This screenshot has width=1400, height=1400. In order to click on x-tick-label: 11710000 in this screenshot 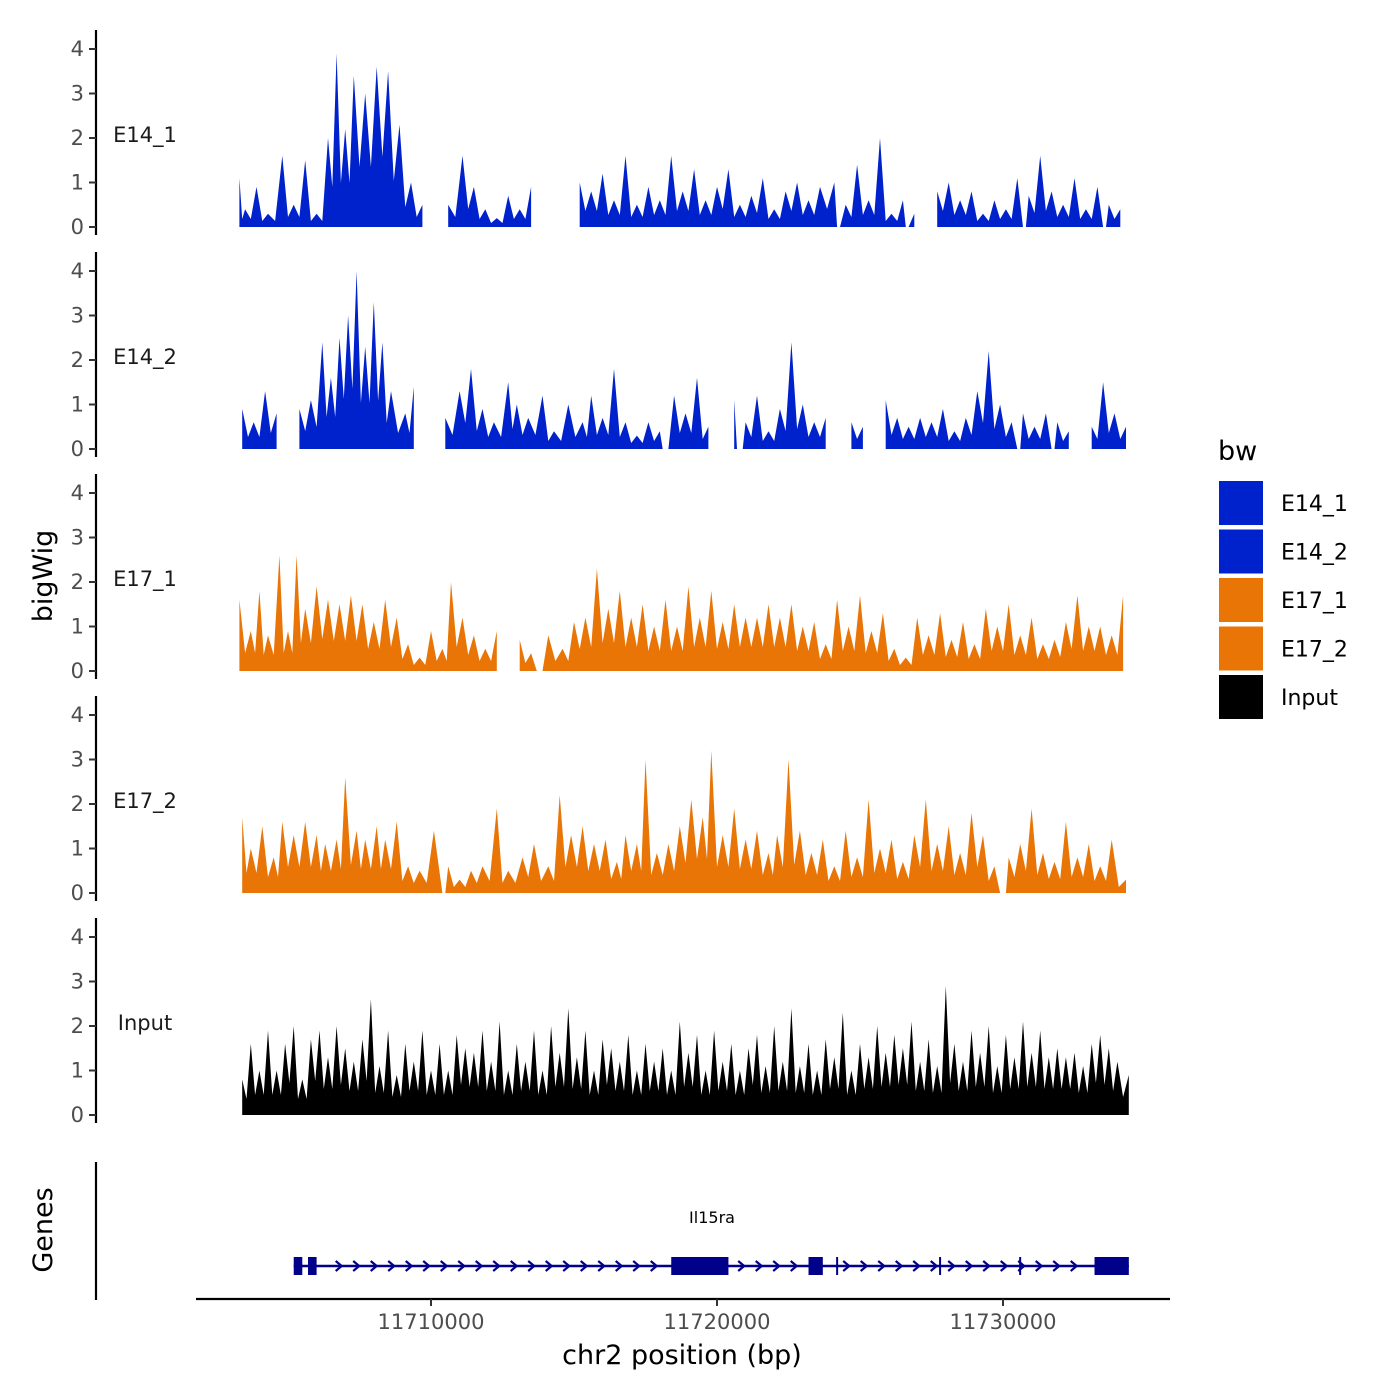, I will do `click(431, 1322)`.